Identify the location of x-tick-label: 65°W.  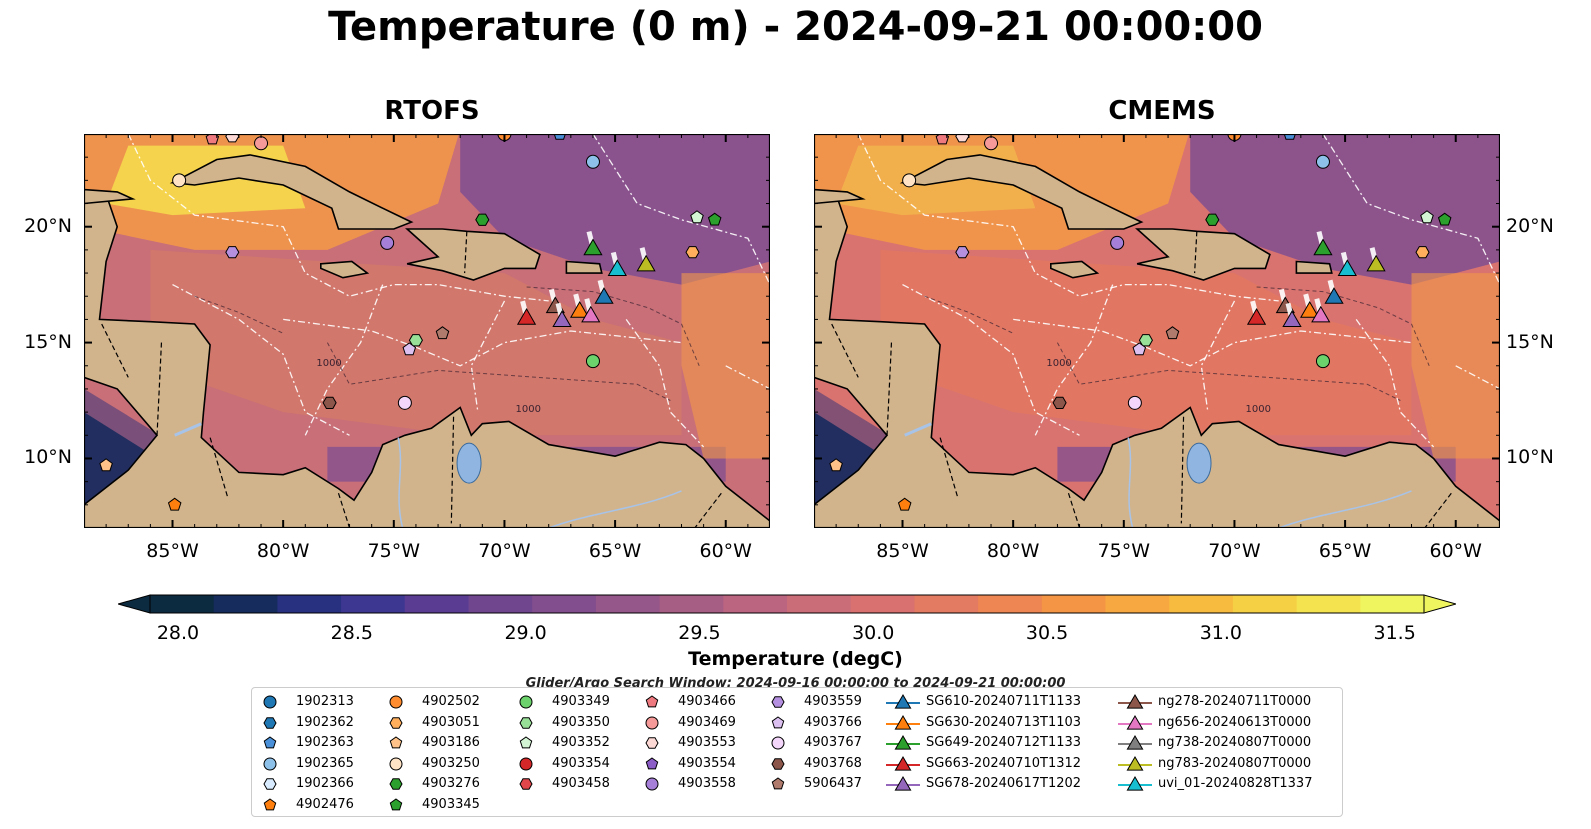
(615, 551).